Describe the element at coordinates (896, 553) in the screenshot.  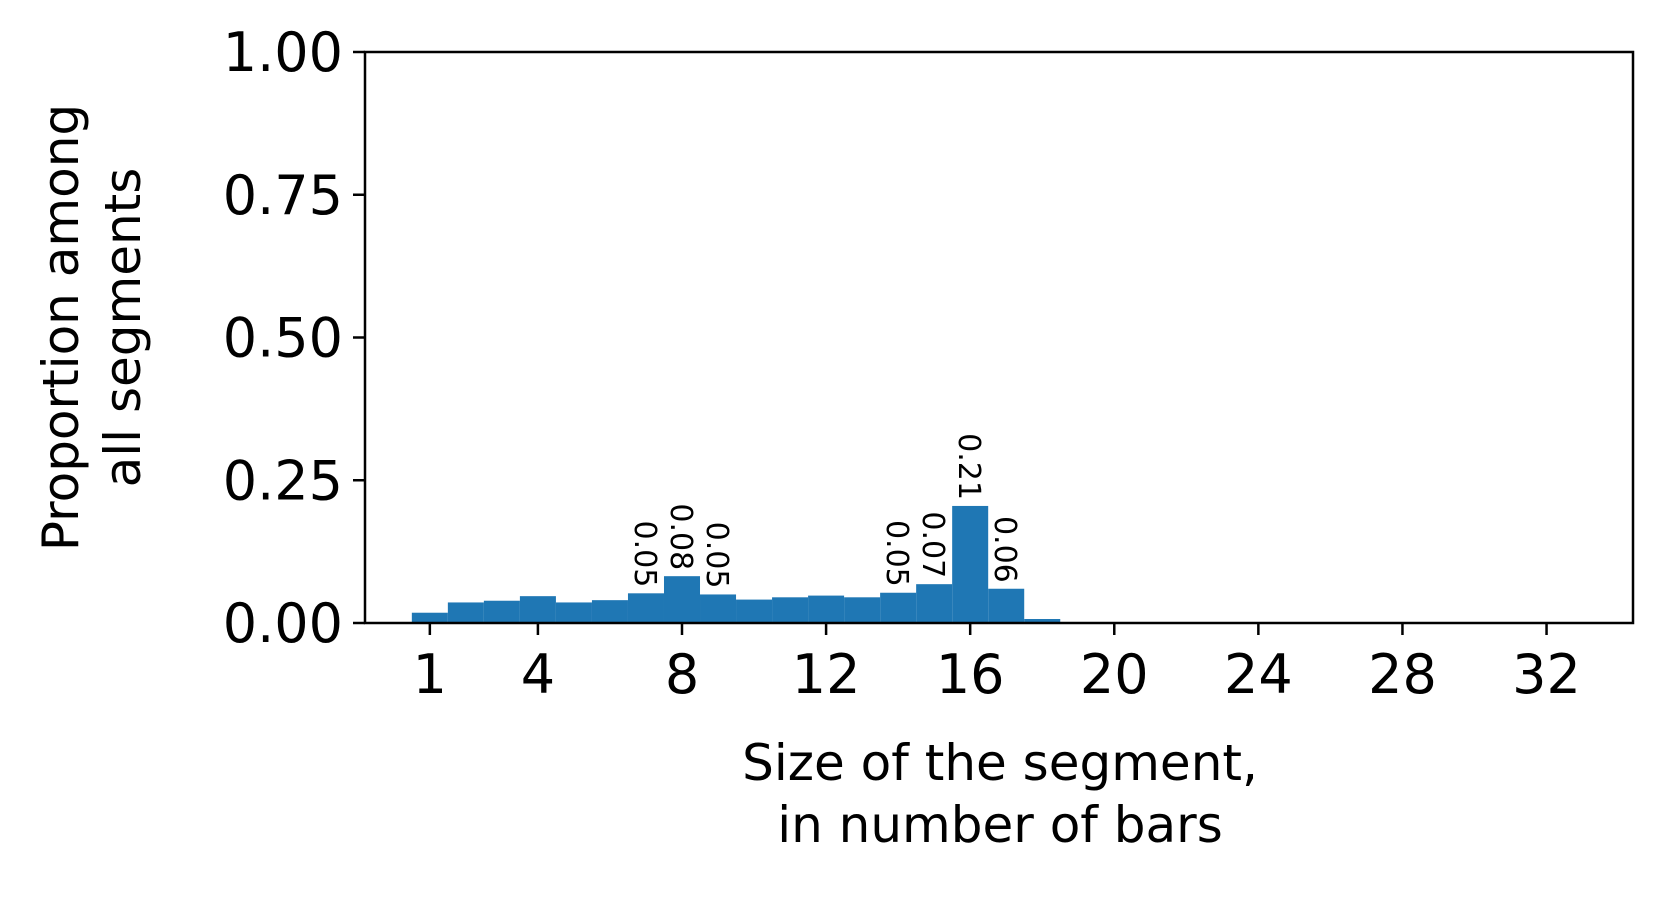
I see `bar-value-label-14: 0.05` at that location.